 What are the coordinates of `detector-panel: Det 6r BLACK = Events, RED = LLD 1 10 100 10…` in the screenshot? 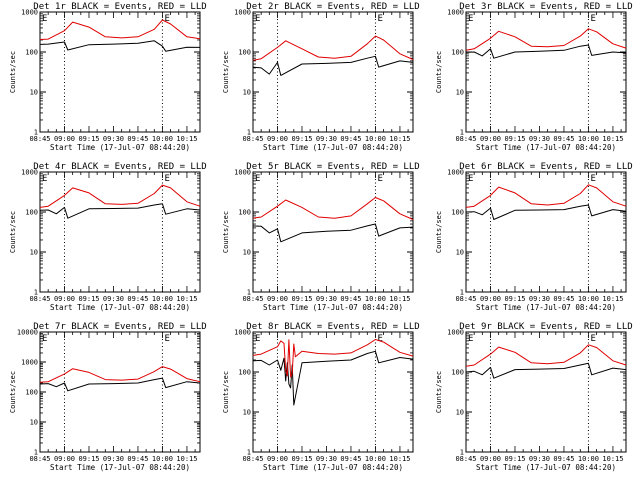 It's located at (534, 237).